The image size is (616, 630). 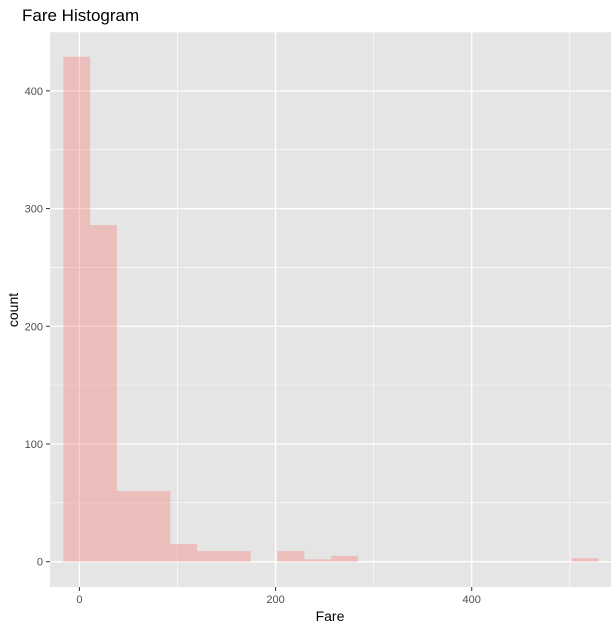 What do you see at coordinates (34, 92) in the screenshot?
I see `y-tick-label: 400` at bounding box center [34, 92].